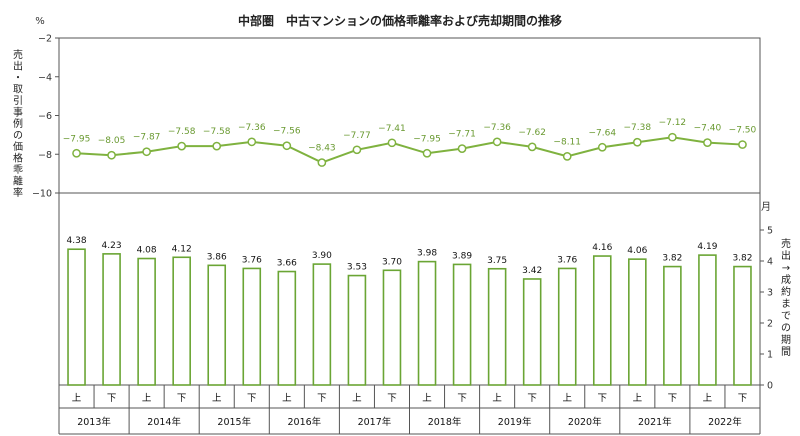 This screenshot has height=436, width=800. Describe the element at coordinates (708, 129) in the screenshot. I see `line-data-label: −7.40` at that location.